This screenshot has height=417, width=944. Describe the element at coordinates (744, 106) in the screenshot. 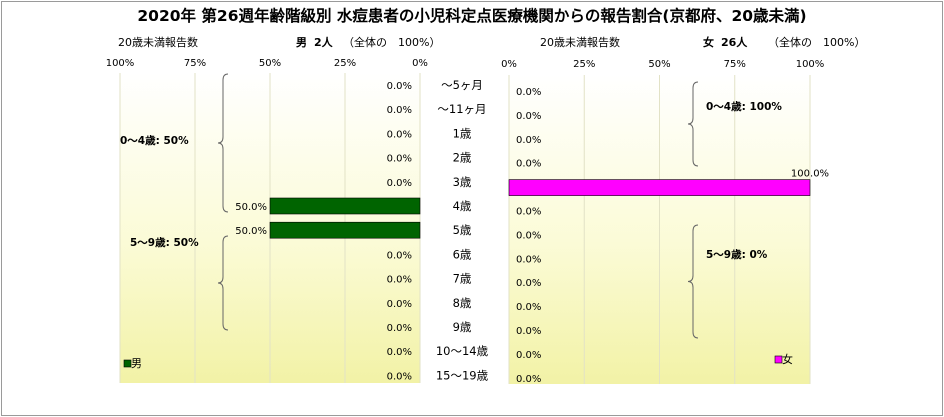

I see `right-group-annotation-0-4: 0～4歳: 100%` at that location.